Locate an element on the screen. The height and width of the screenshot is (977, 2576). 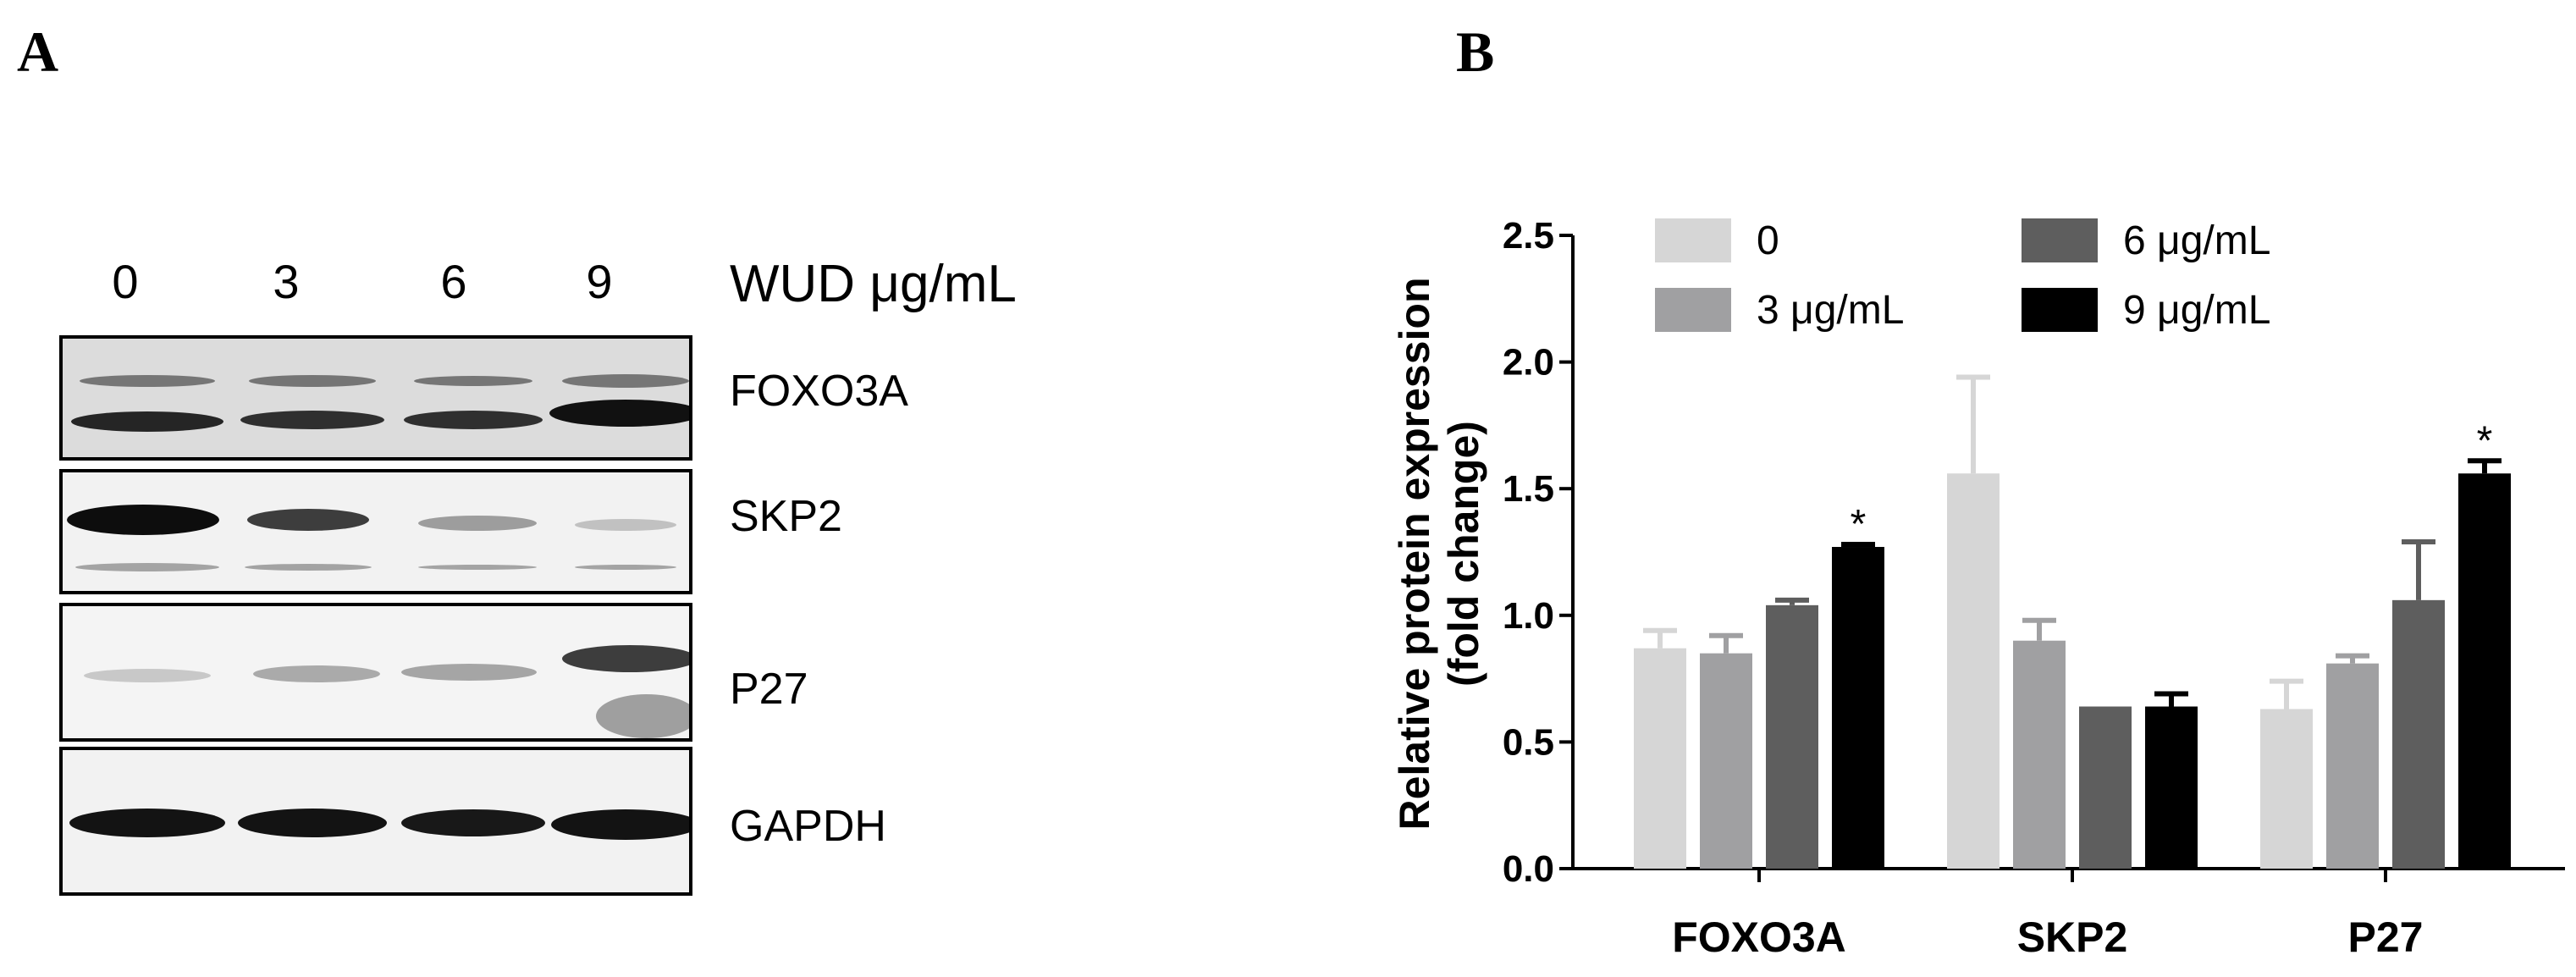
y-tick-label: 1.0 is located at coordinates (1529, 616).